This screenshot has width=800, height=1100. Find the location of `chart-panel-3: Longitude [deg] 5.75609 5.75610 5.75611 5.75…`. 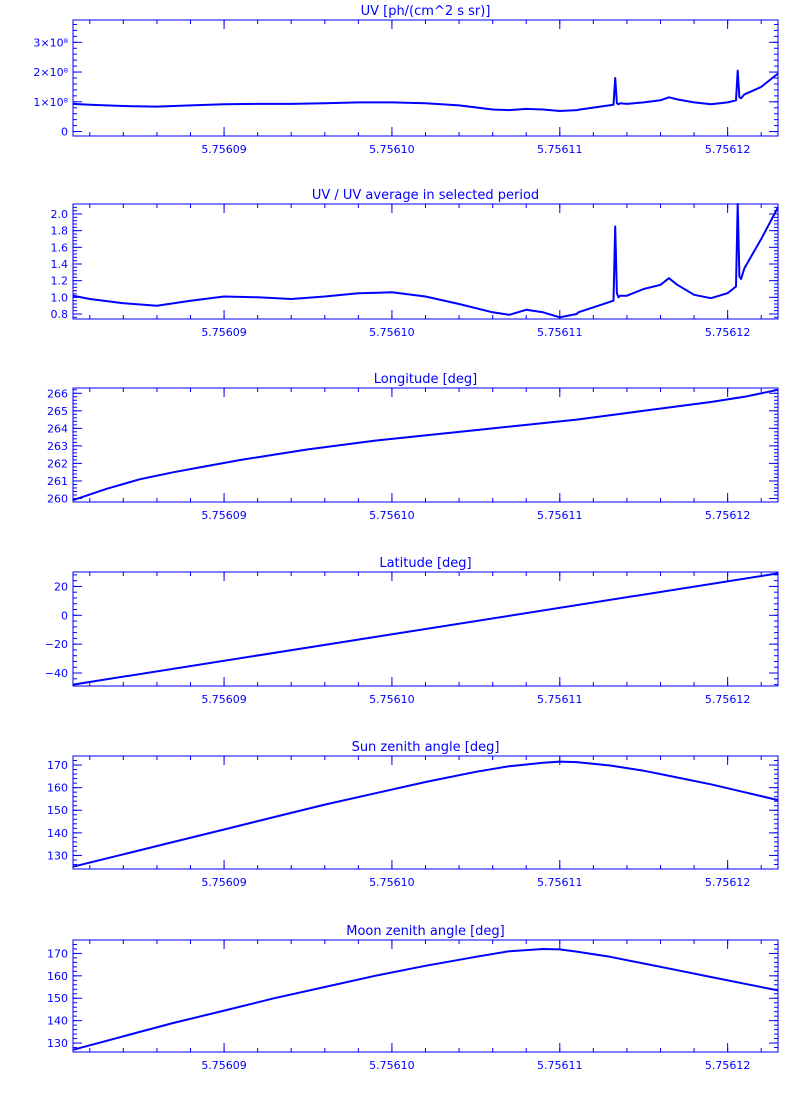

chart-panel-3: Longitude [deg] 5.75609 5.75610 5.75611 5.75… is located at coordinates (413, 447).